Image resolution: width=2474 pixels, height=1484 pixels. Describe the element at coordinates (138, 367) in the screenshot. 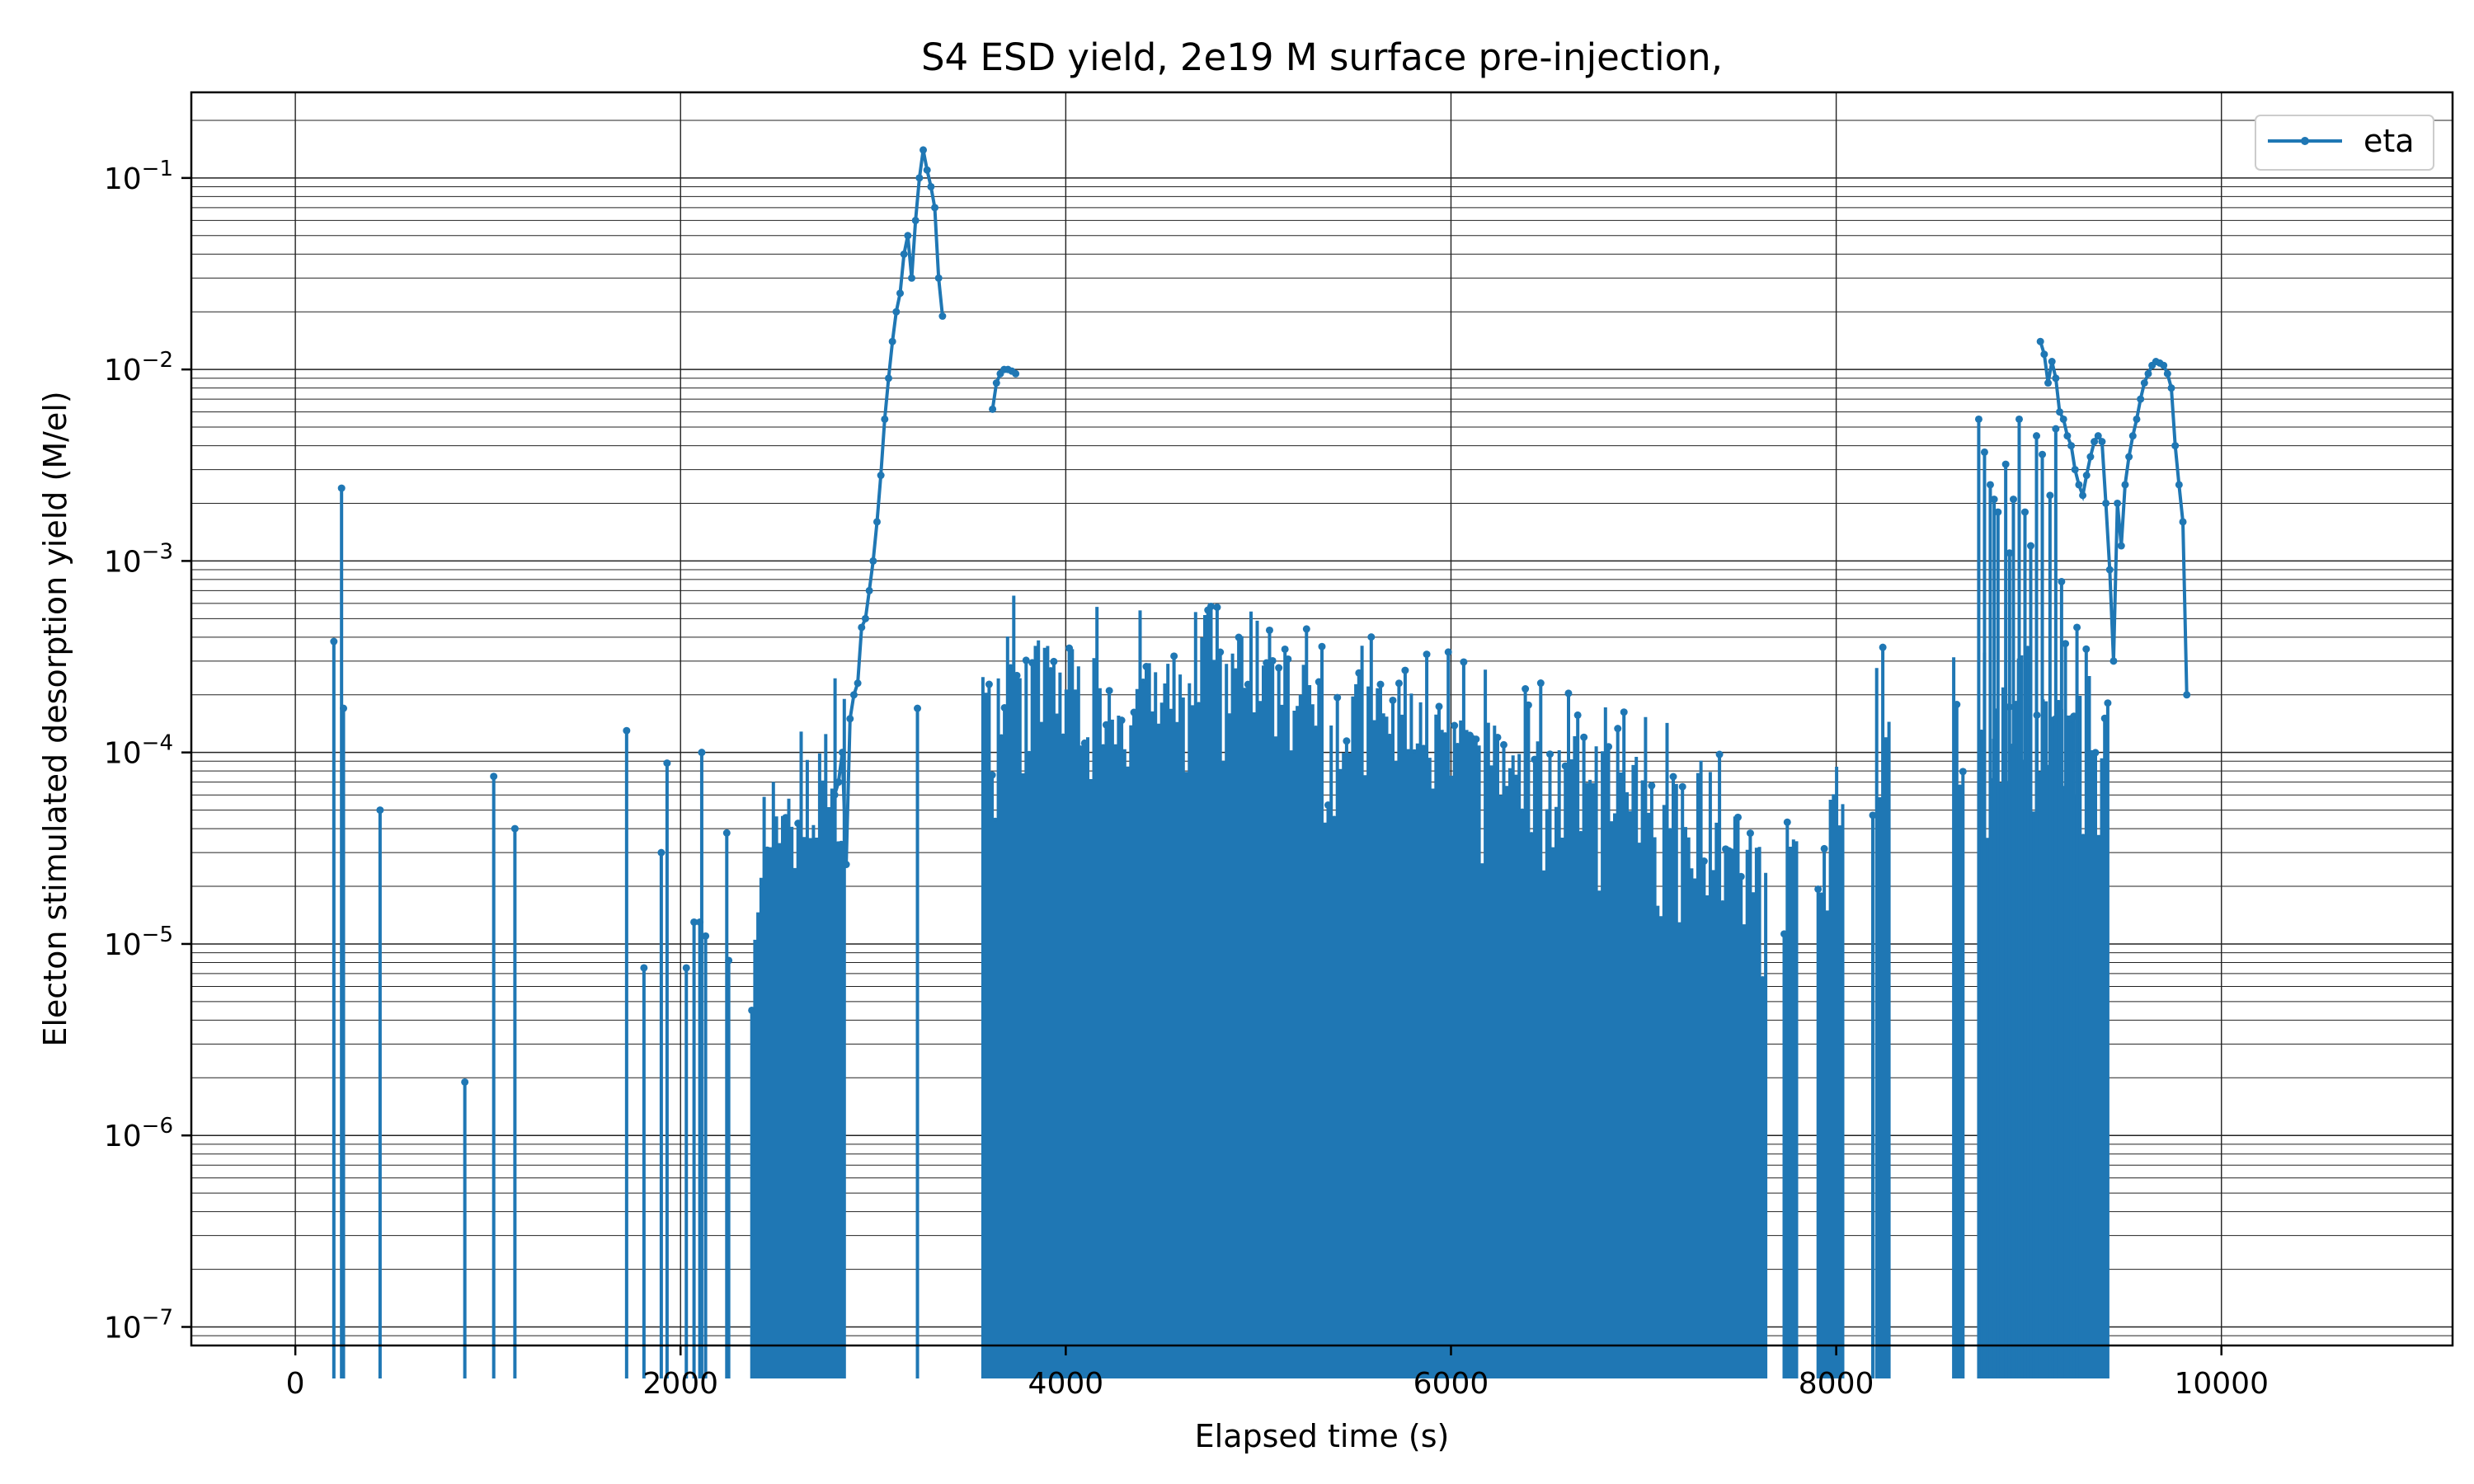

I see `y-tick-label: 10⁻²` at that location.